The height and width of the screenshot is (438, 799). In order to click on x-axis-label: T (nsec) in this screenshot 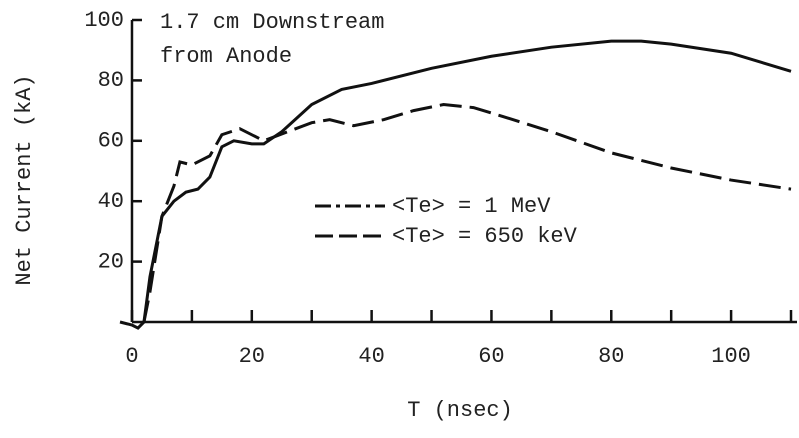, I will do `click(460, 410)`.